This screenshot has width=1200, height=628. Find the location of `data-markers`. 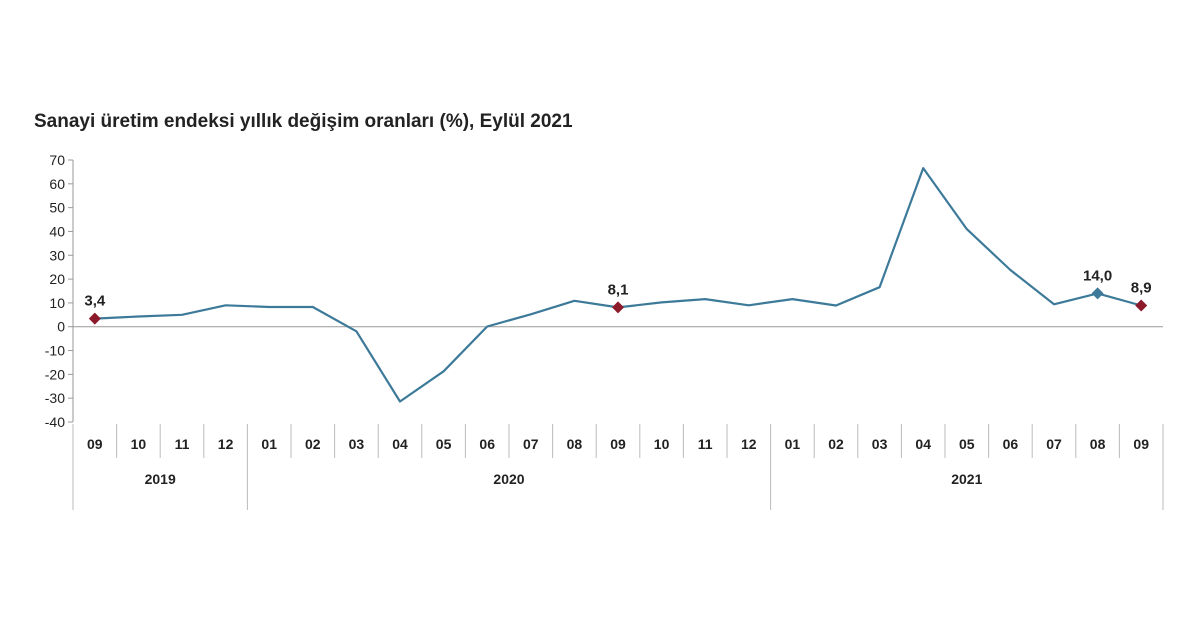

data-markers is located at coordinates (618, 306).